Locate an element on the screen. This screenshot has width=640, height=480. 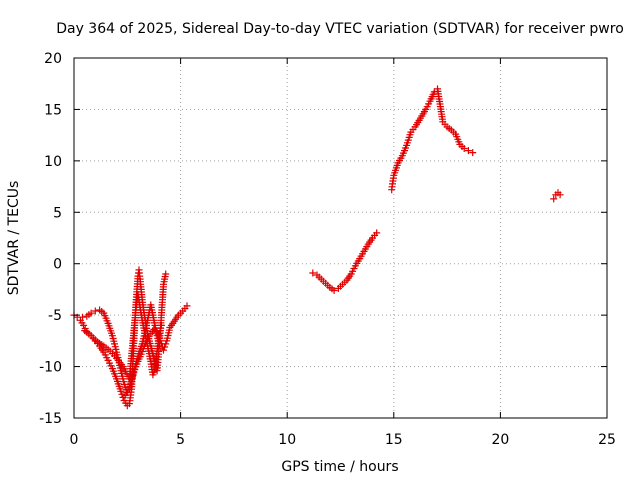
x-axis-label: GPS time / hours is located at coordinates (339, 467).